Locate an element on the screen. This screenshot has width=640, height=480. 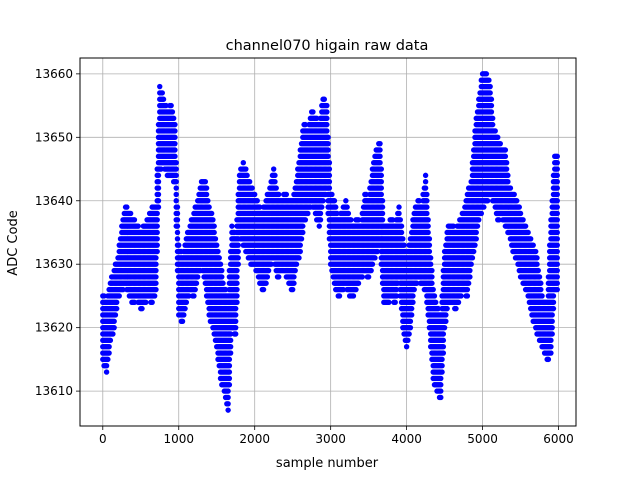
x-tick-label: 6000 is located at coordinates (558, 439).